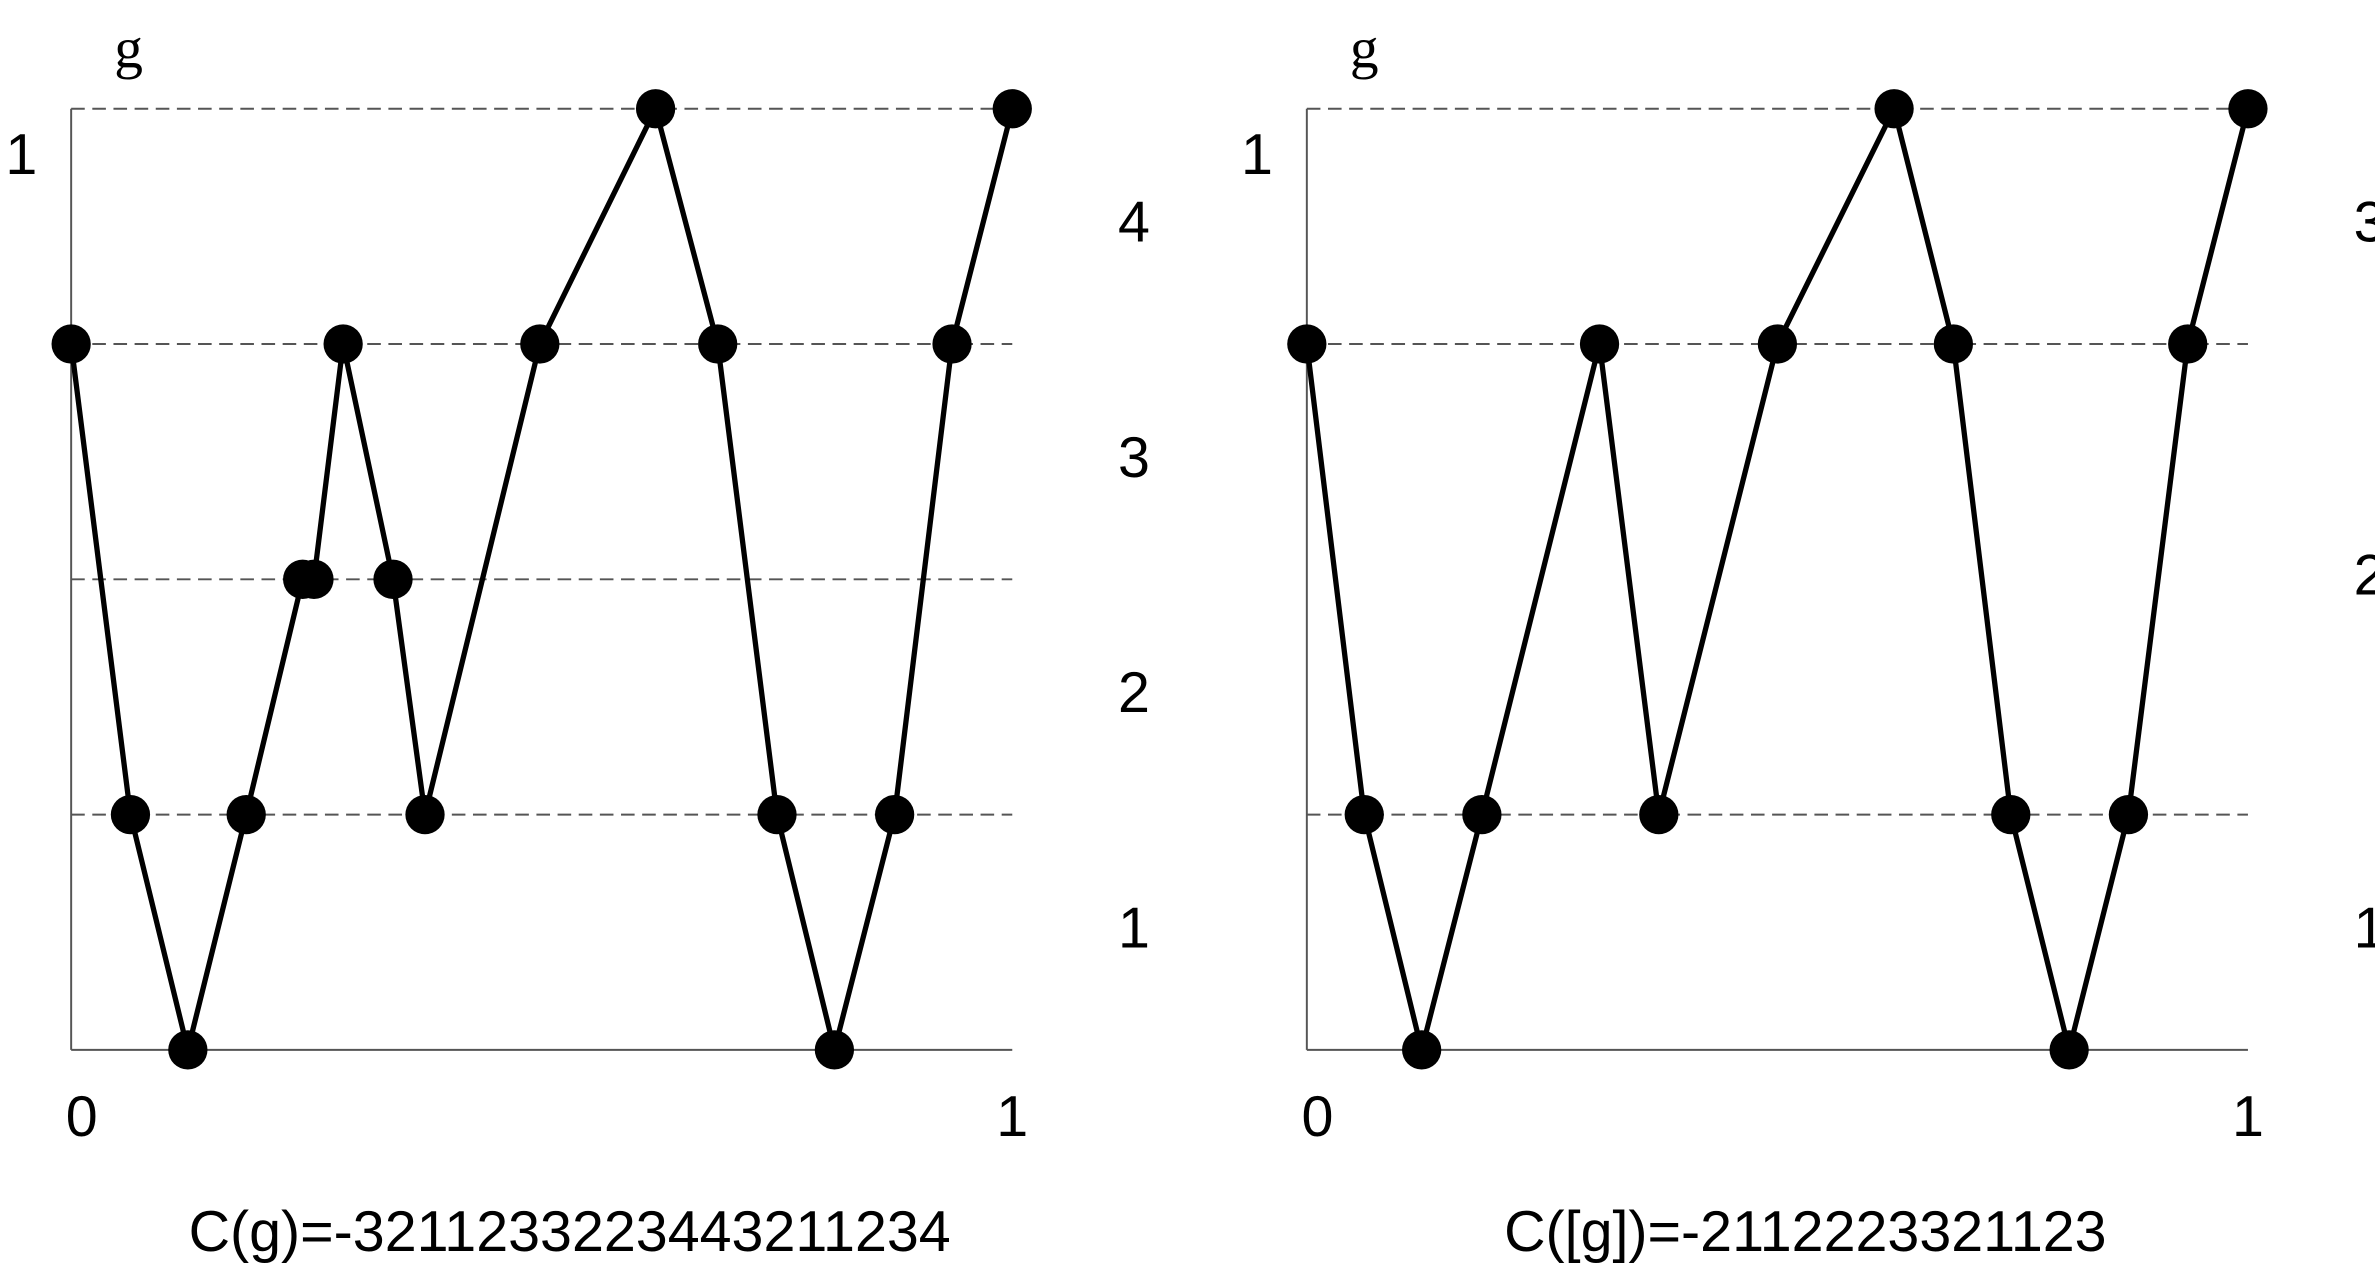 The image size is (2375, 1281). What do you see at coordinates (1134, 223) in the screenshot?
I see `band-label: 4` at bounding box center [1134, 223].